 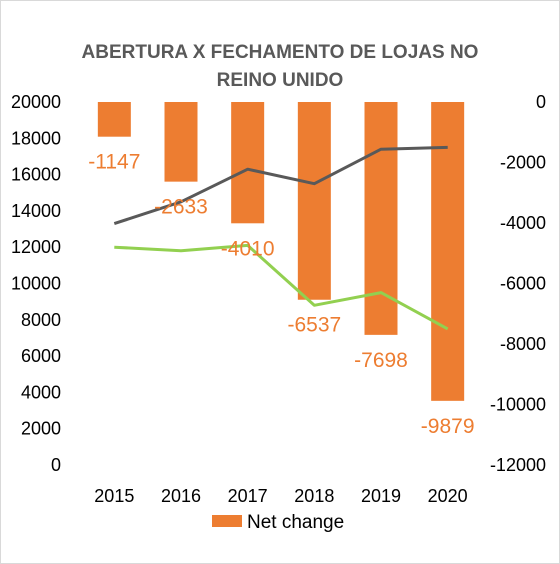 What do you see at coordinates (248, 163) in the screenshot?
I see `bar-2017` at bounding box center [248, 163].